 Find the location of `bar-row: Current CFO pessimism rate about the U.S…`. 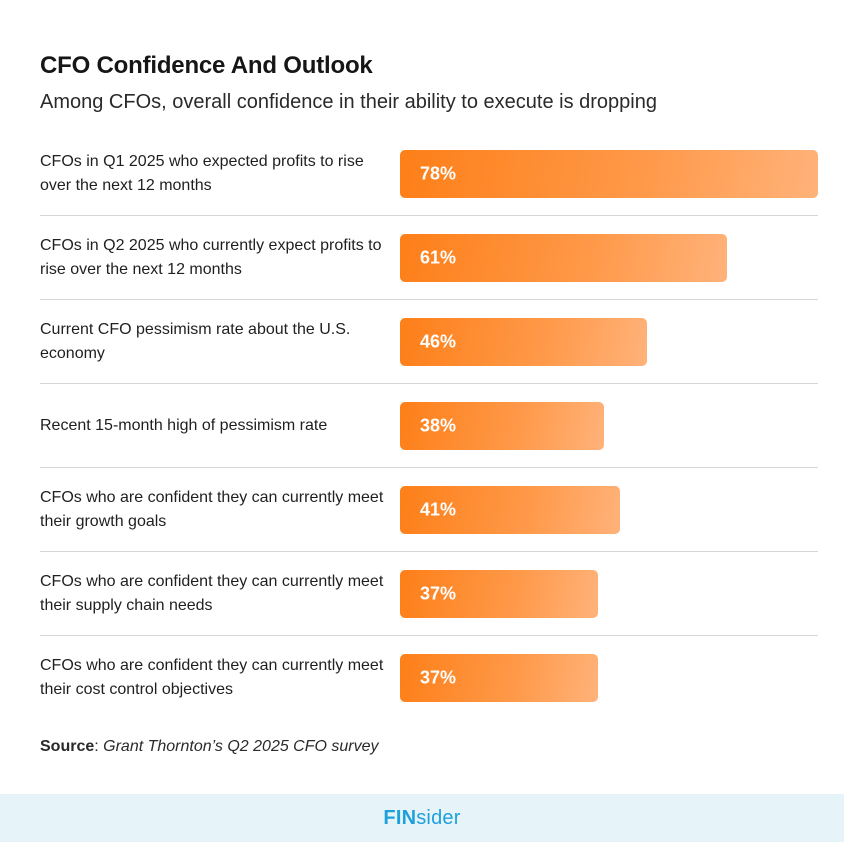

bar-row: Current CFO pessimism rate about the U.S… is located at coordinates (429, 342).